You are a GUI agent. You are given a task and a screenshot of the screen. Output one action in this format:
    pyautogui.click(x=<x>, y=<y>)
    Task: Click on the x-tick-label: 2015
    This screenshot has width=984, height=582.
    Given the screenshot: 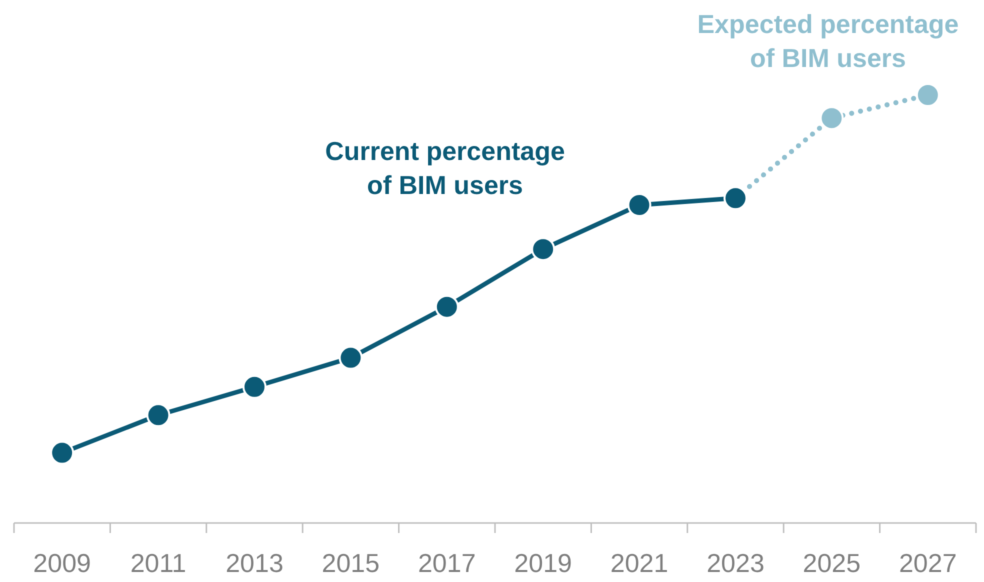 What is the action you would take?
    pyautogui.click(x=351, y=563)
    